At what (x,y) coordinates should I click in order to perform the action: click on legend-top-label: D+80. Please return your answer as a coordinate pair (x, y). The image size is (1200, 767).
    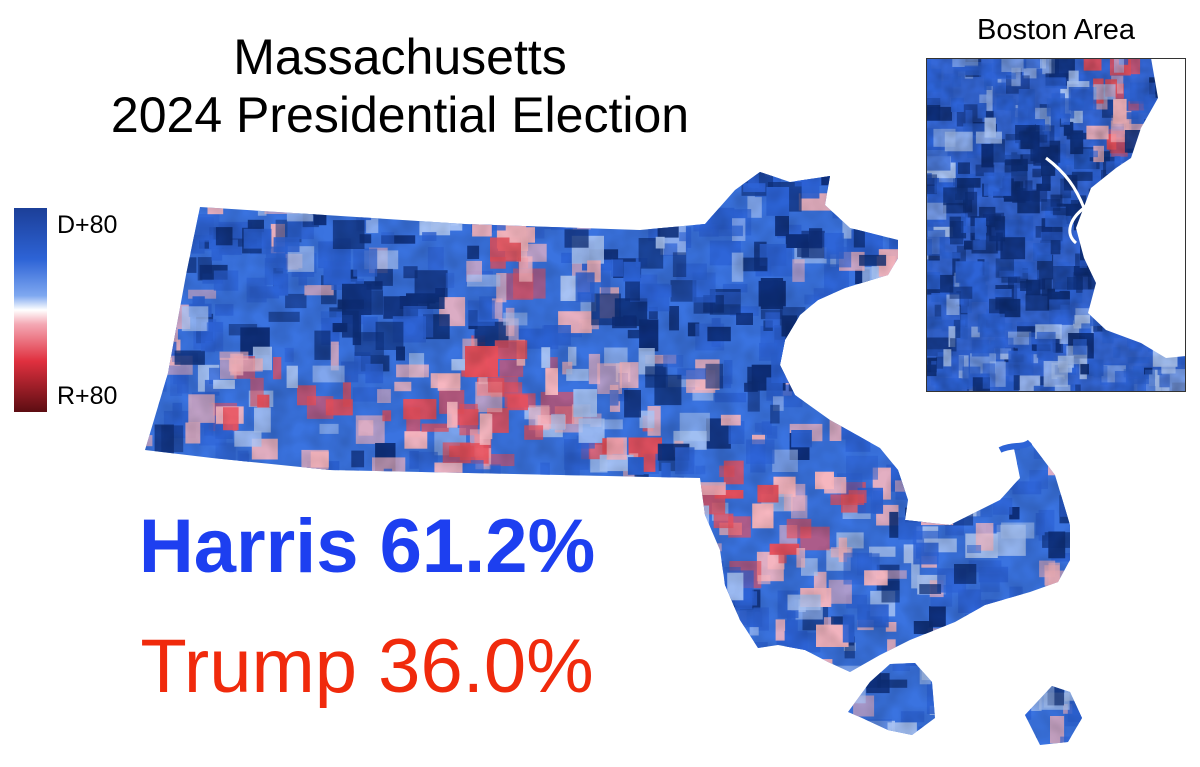
    Looking at the image, I should click on (87, 225).